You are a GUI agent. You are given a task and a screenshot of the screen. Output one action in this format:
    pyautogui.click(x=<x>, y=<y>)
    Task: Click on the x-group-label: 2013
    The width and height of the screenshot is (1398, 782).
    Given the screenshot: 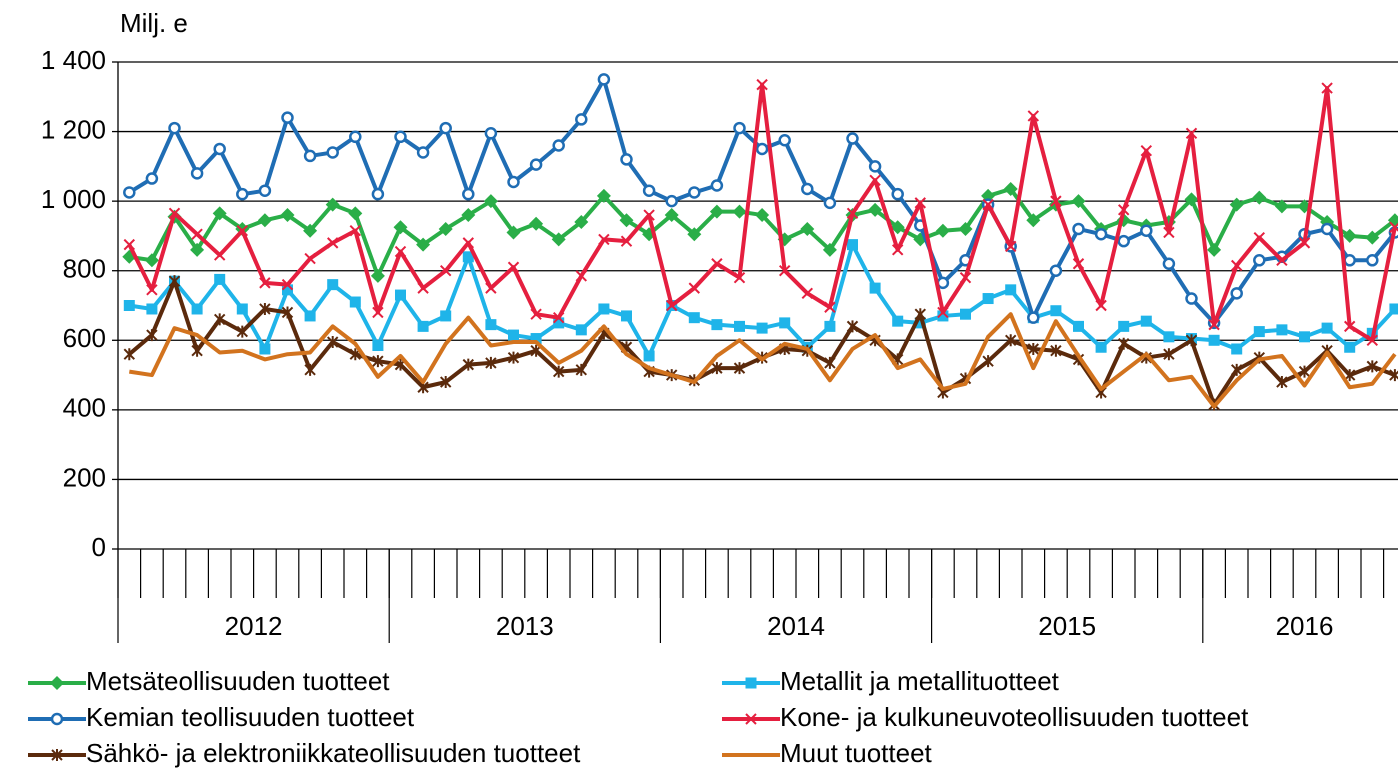 What is the action you would take?
    pyautogui.click(x=525, y=626)
    